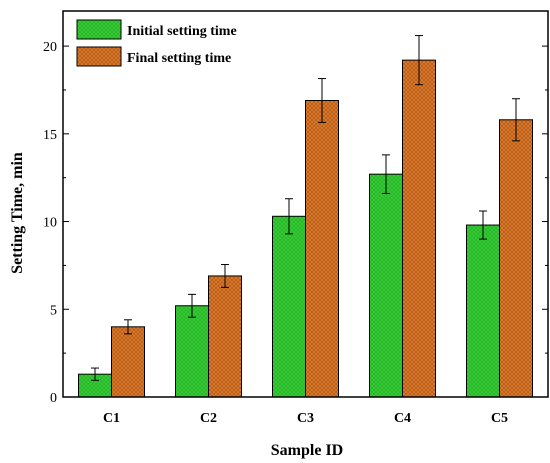  I want to click on x-tick-label-c4: C4, so click(402, 418).